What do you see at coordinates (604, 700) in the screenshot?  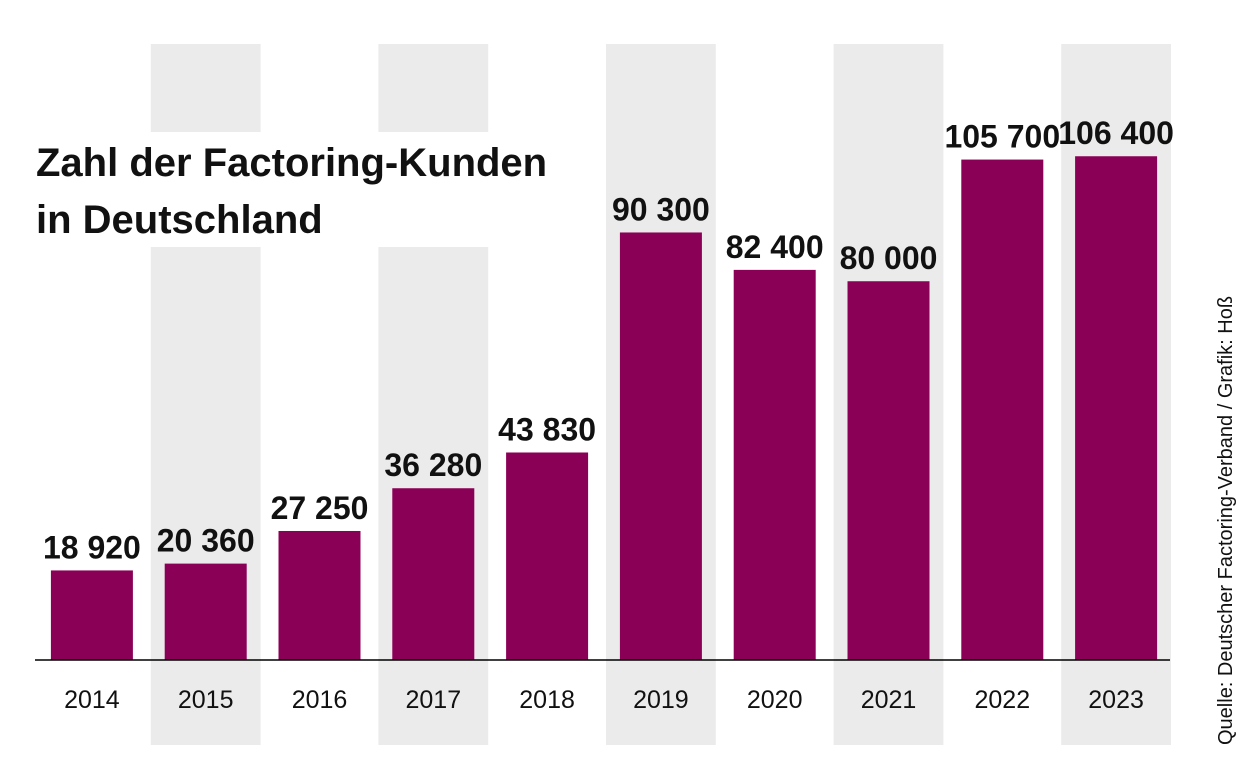 I see `x-axis-tick-labels: 2014 2015 2016 2017 2018 2019 2020 2021 2022 2023` at bounding box center [604, 700].